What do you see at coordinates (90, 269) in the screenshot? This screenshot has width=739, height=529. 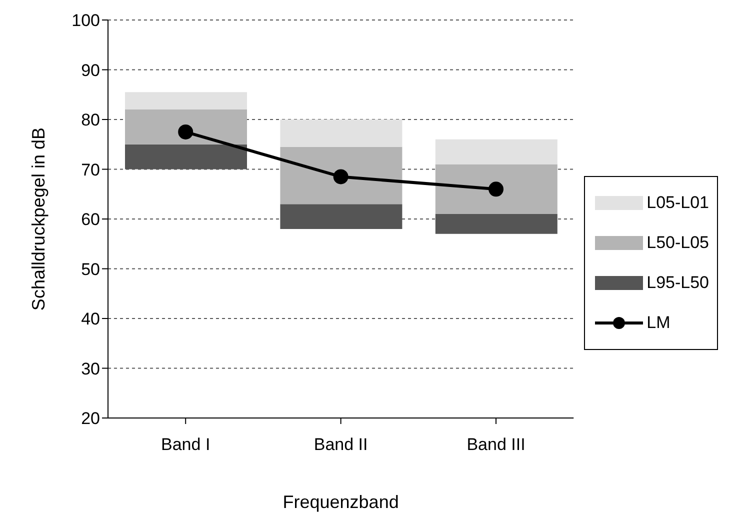 I see `y-tick-label: 50` at bounding box center [90, 269].